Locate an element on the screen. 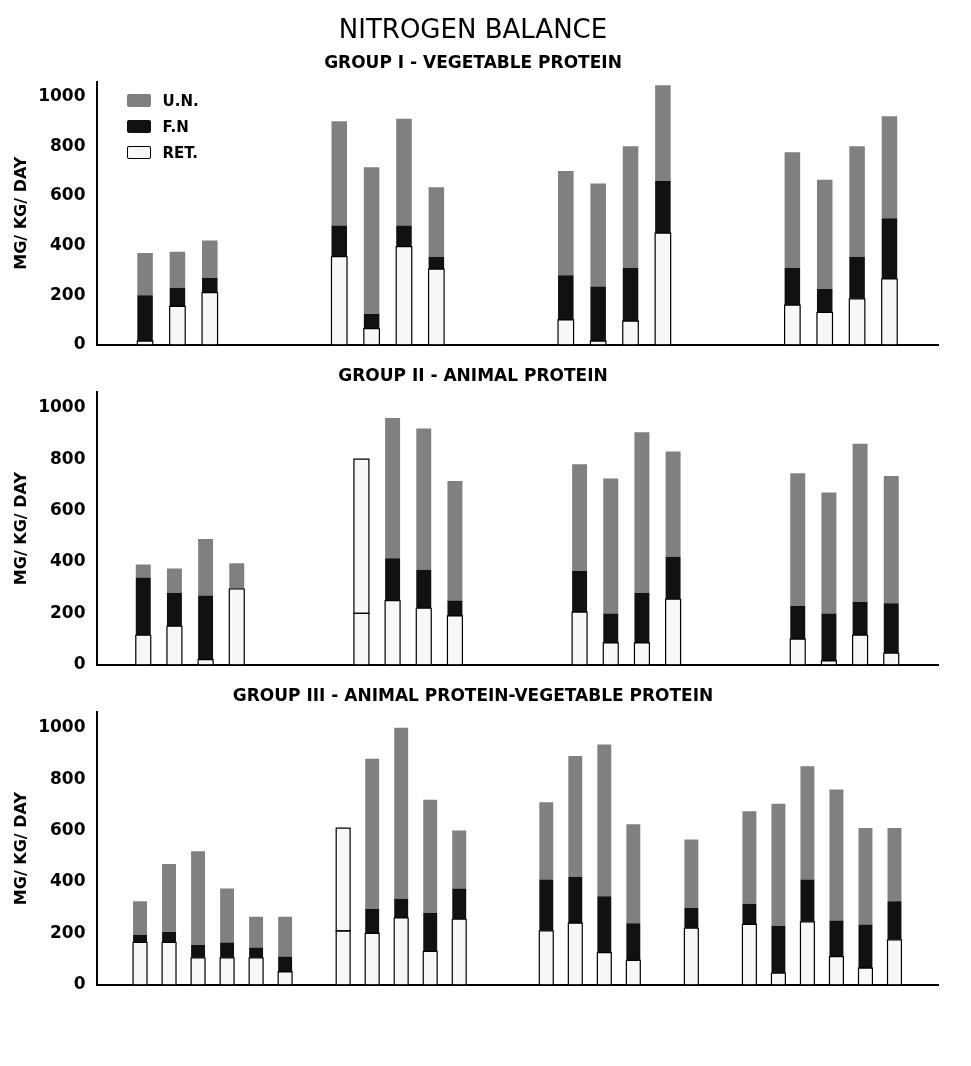 This screenshot has height=1066, width=971. legend-label: U.N. is located at coordinates (180, 100).